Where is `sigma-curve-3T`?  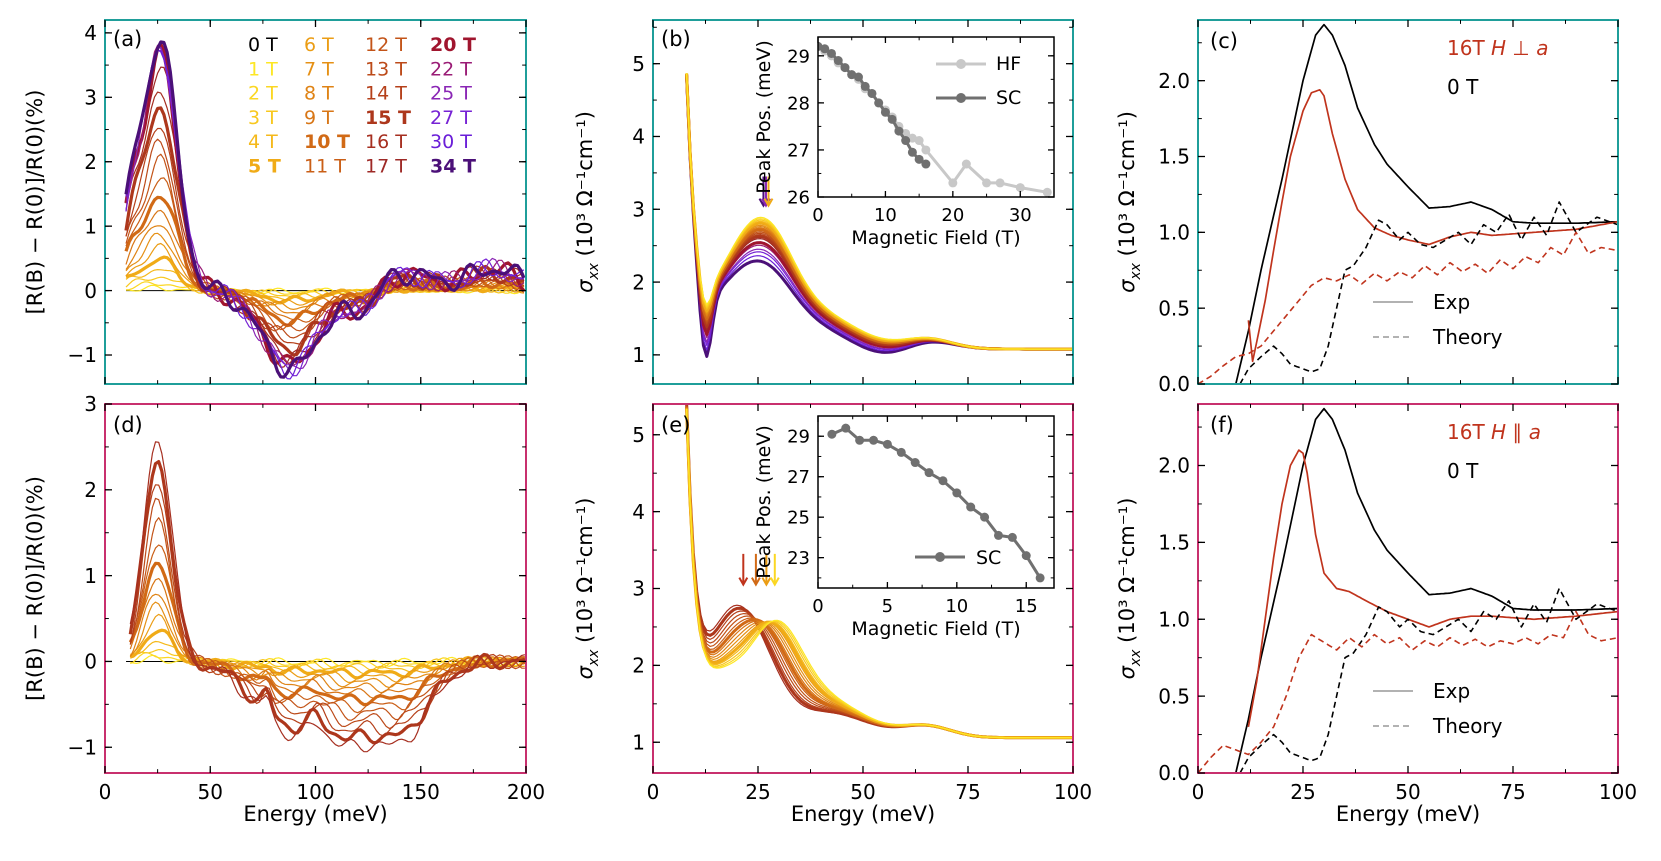 sigma-curve-3T is located at coordinates (879, 573).